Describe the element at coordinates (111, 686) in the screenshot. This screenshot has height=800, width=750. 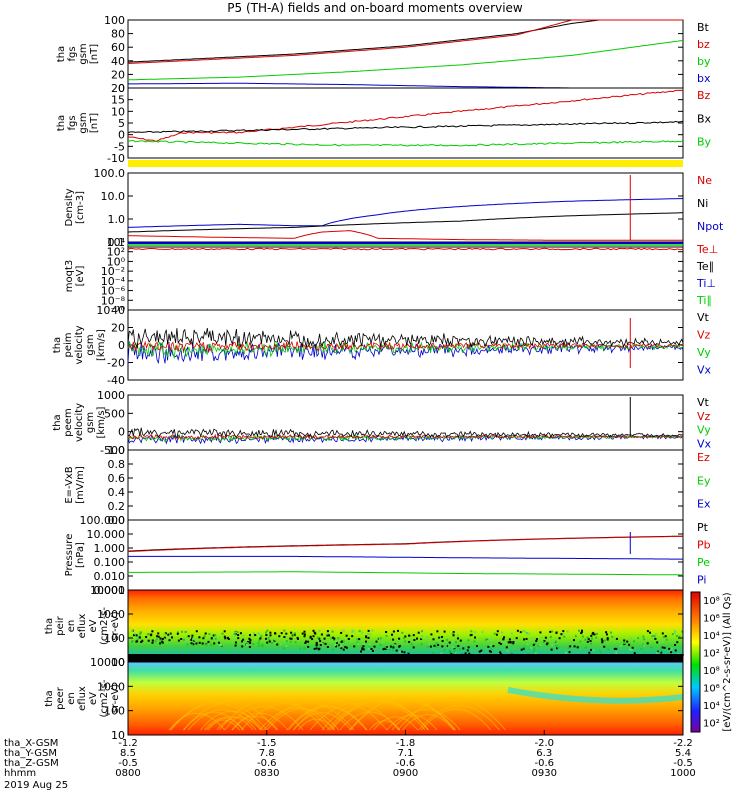
I see `y-tick-label: 1000` at that location.